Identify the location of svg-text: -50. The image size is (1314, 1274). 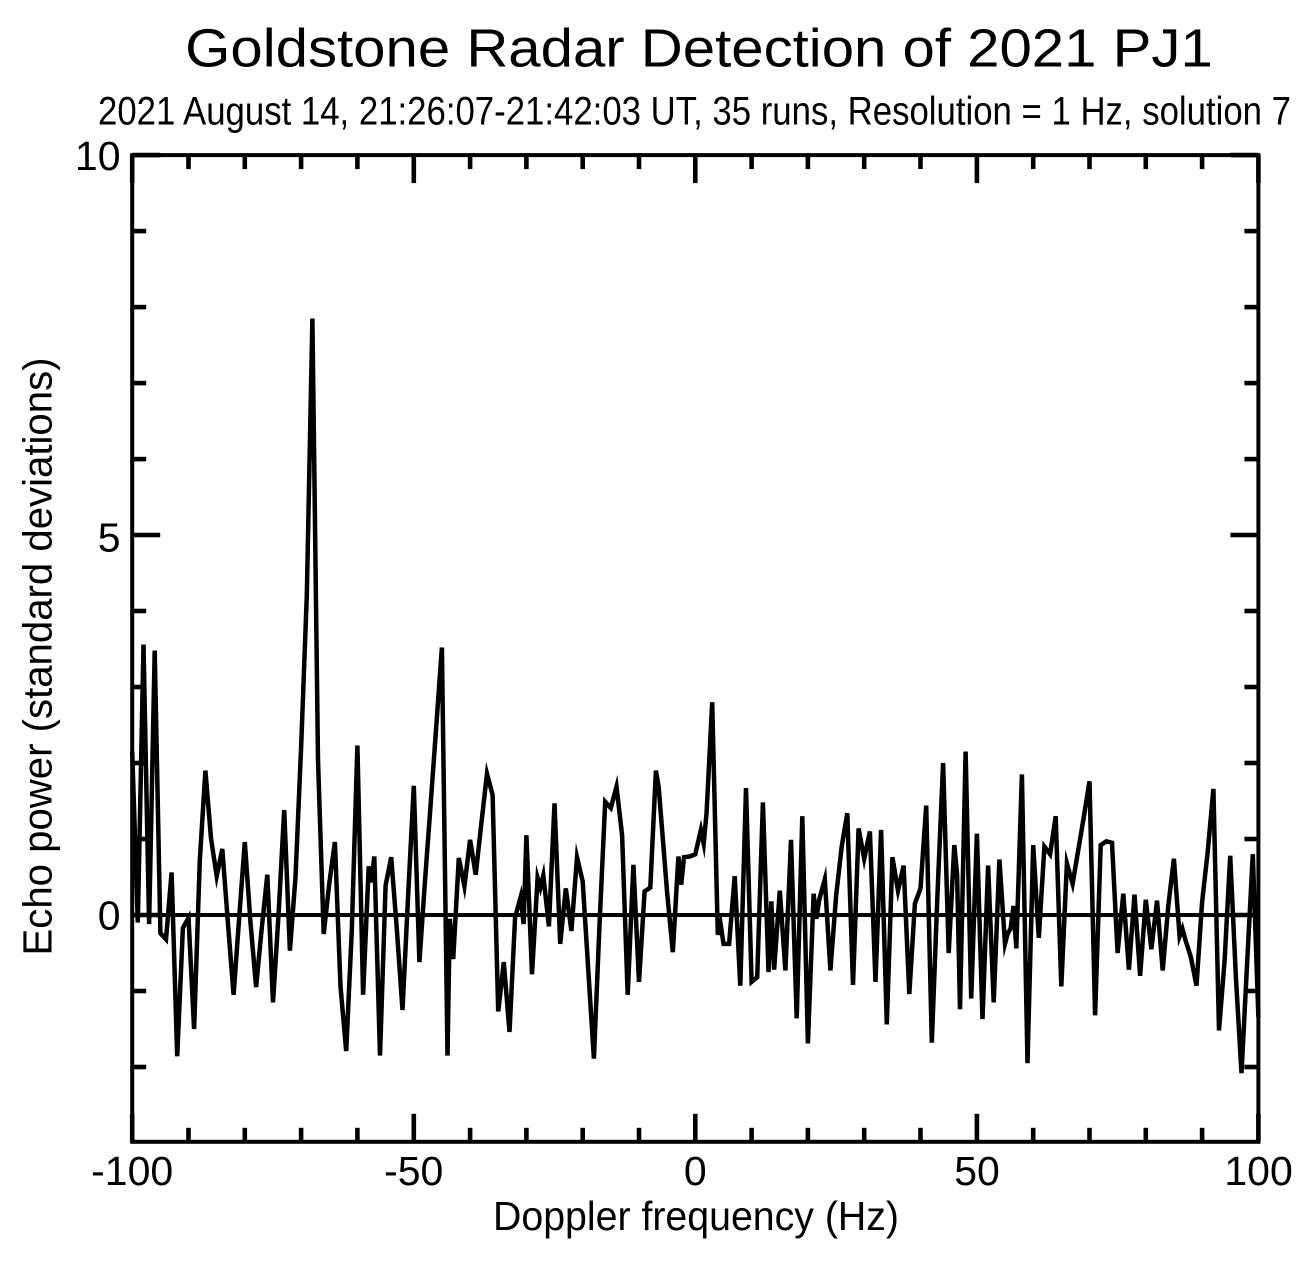
(413, 1171).